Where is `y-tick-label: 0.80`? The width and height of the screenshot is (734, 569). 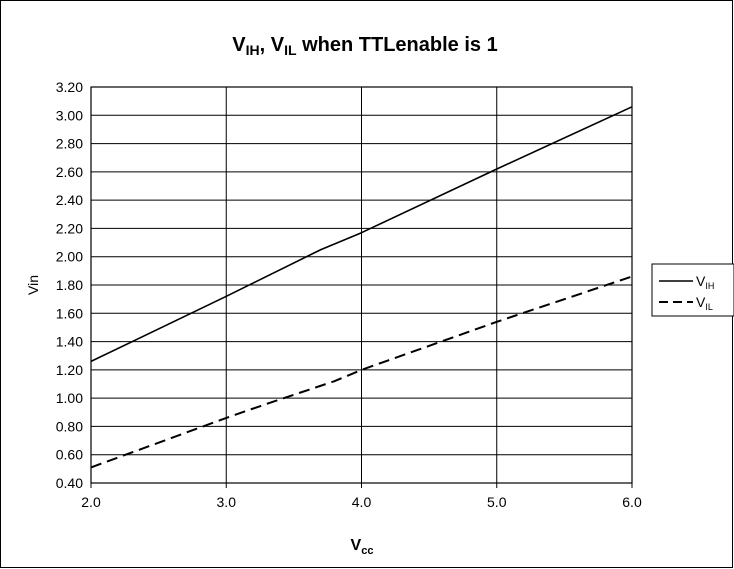 y-tick-label: 0.80 is located at coordinates (69, 426).